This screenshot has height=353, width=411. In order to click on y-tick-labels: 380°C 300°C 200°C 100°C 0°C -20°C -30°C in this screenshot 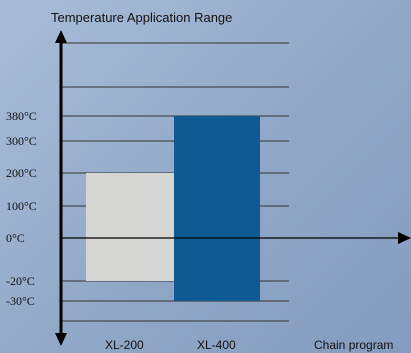, I will do `click(21, 208)`.